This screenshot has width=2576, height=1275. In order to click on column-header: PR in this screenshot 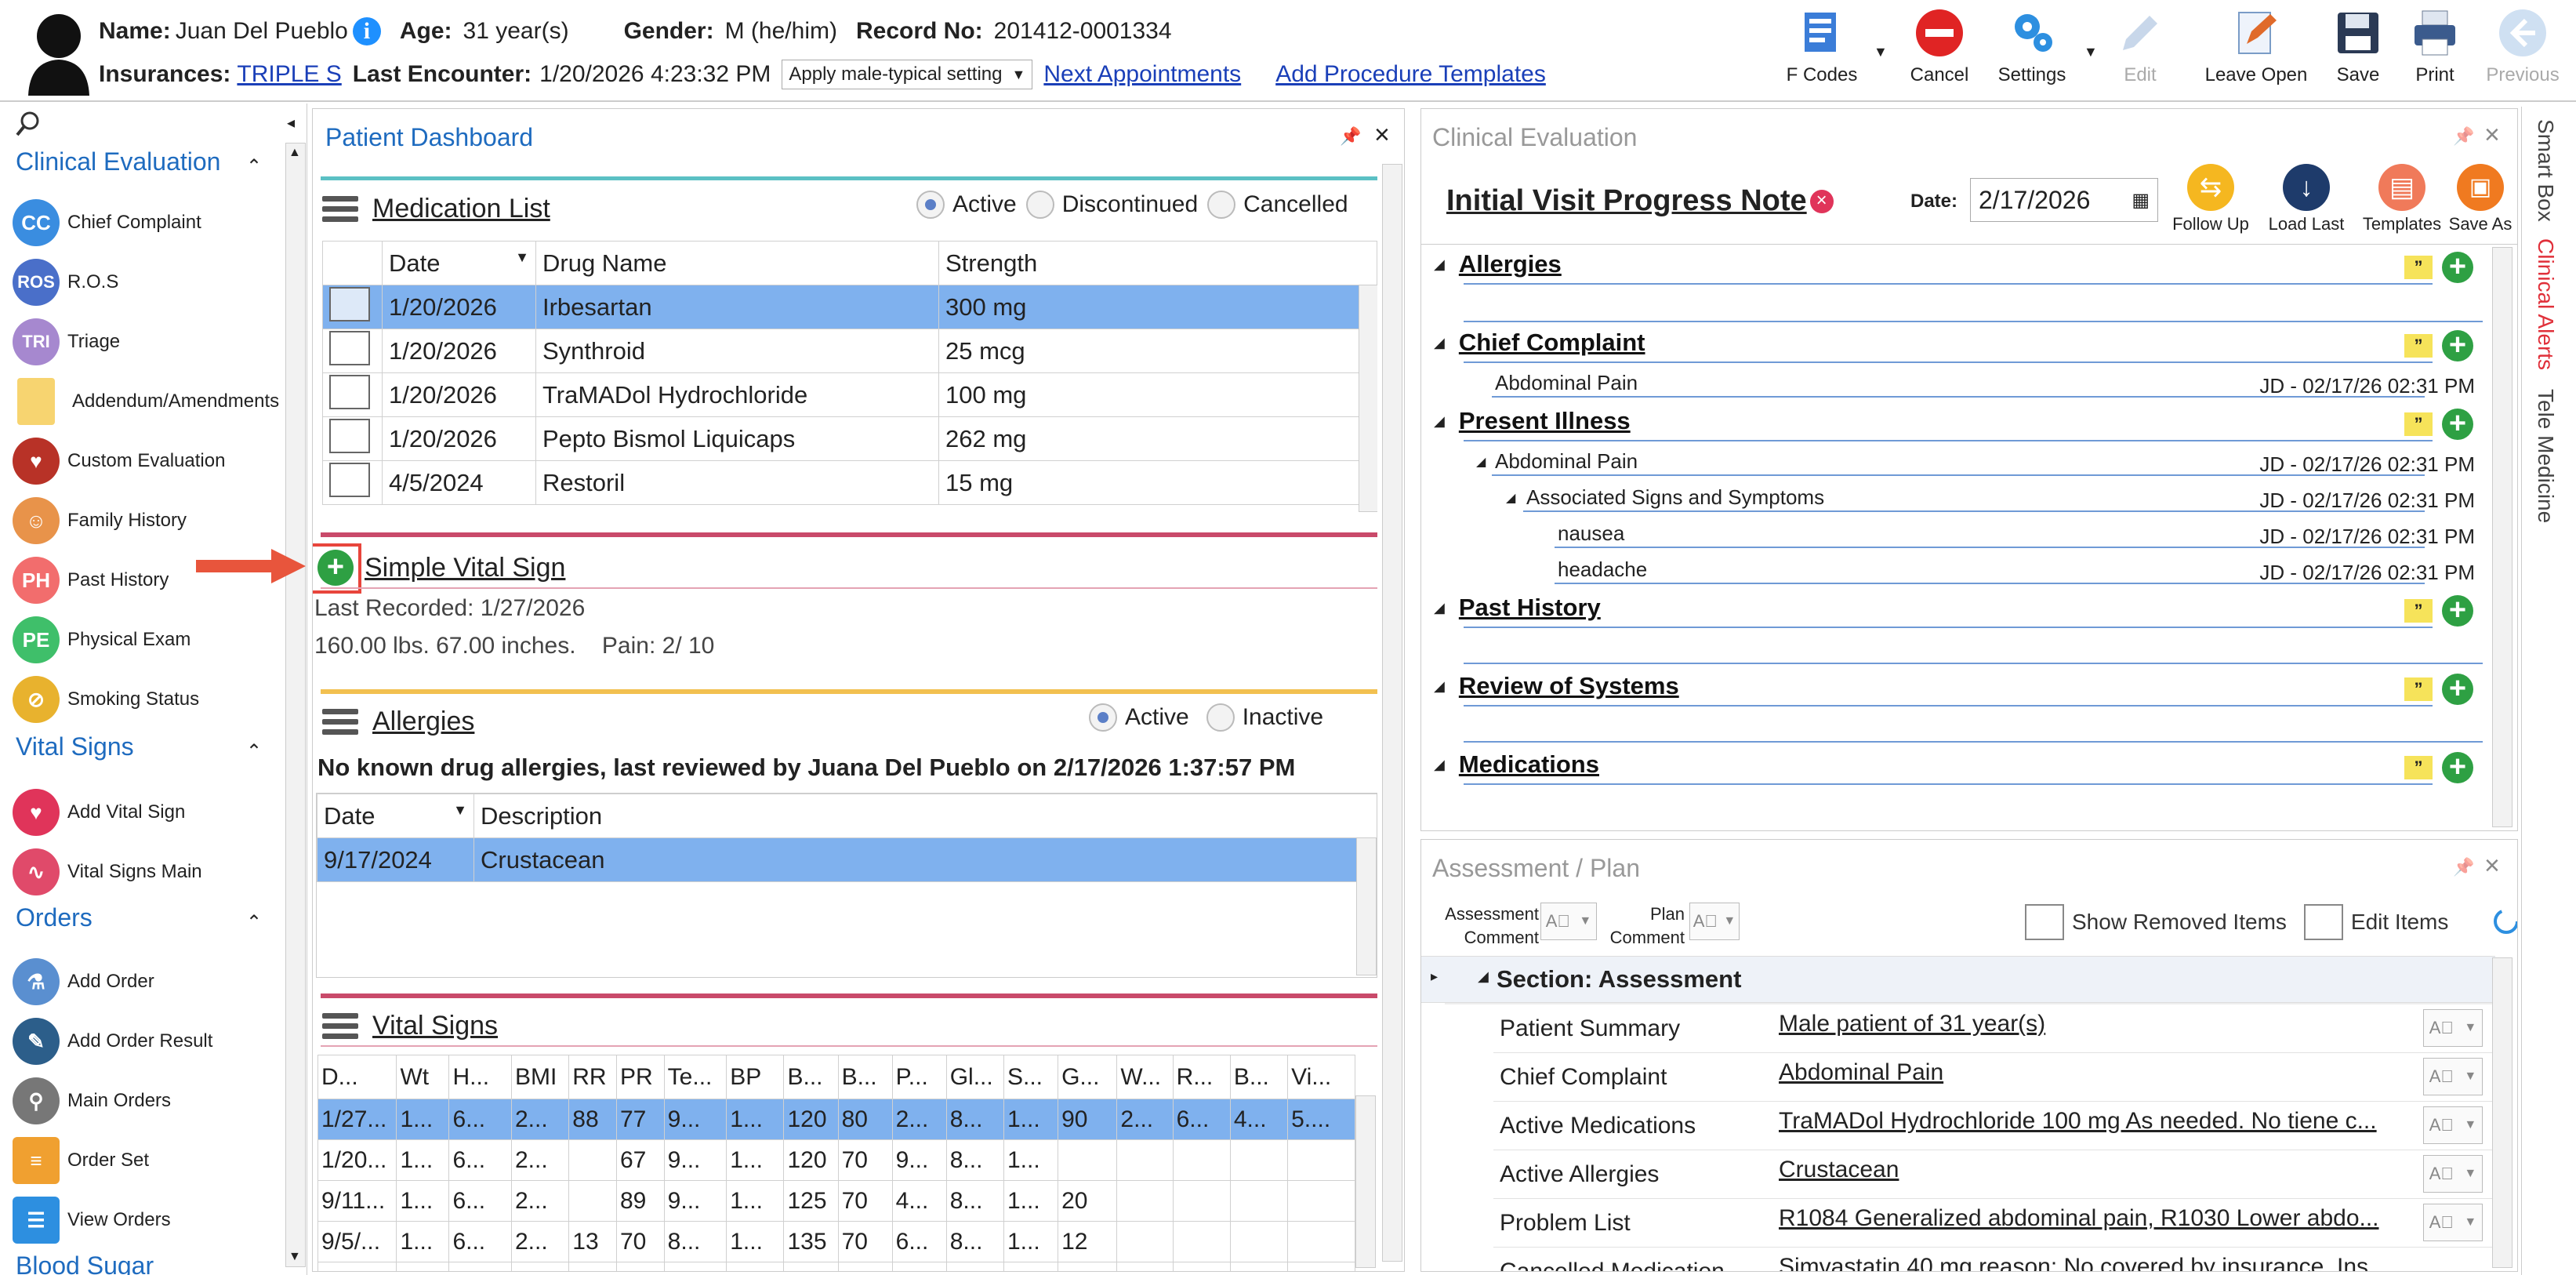, I will do `click(640, 1077)`.